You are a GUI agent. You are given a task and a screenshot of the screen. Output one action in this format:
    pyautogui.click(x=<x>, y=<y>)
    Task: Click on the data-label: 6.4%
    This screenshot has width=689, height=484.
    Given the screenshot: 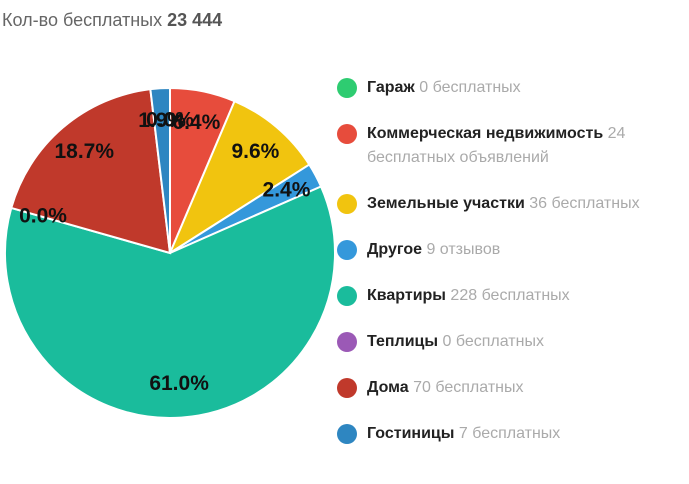 What is the action you would take?
    pyautogui.click(x=196, y=122)
    